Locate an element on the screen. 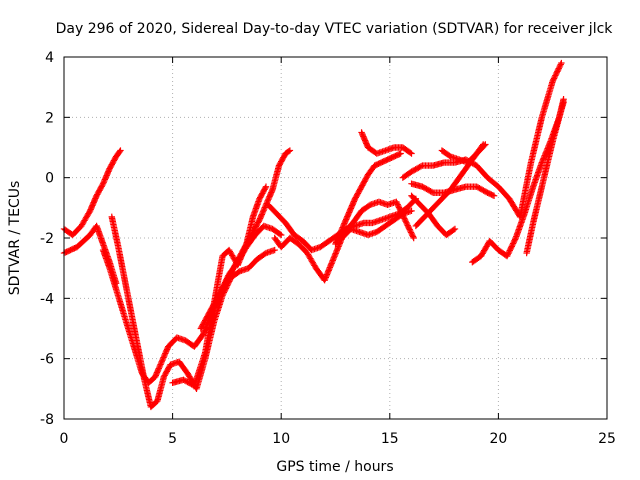  y-tick-label: 4 is located at coordinates (49, 58).